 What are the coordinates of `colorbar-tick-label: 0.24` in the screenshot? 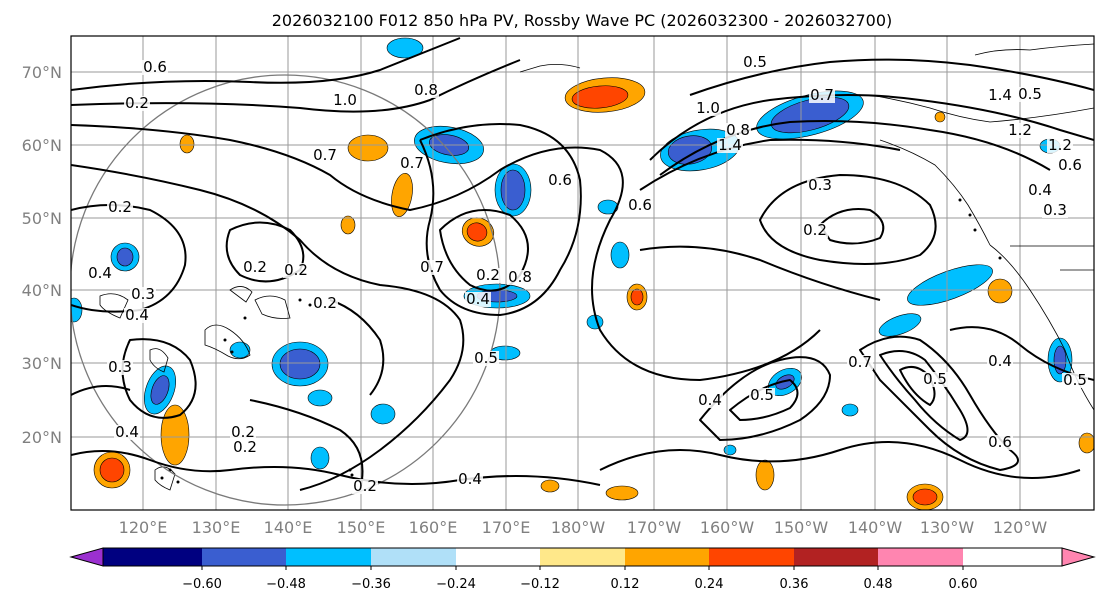 It's located at (709, 584).